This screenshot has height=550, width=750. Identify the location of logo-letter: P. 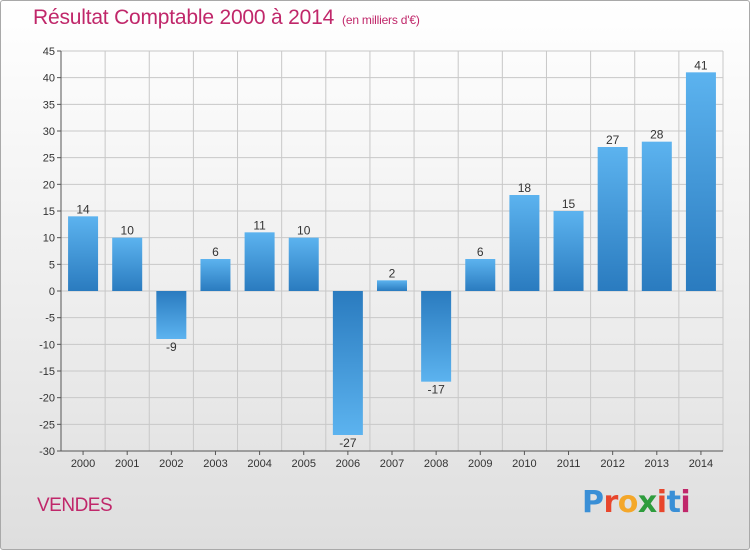
(593, 502).